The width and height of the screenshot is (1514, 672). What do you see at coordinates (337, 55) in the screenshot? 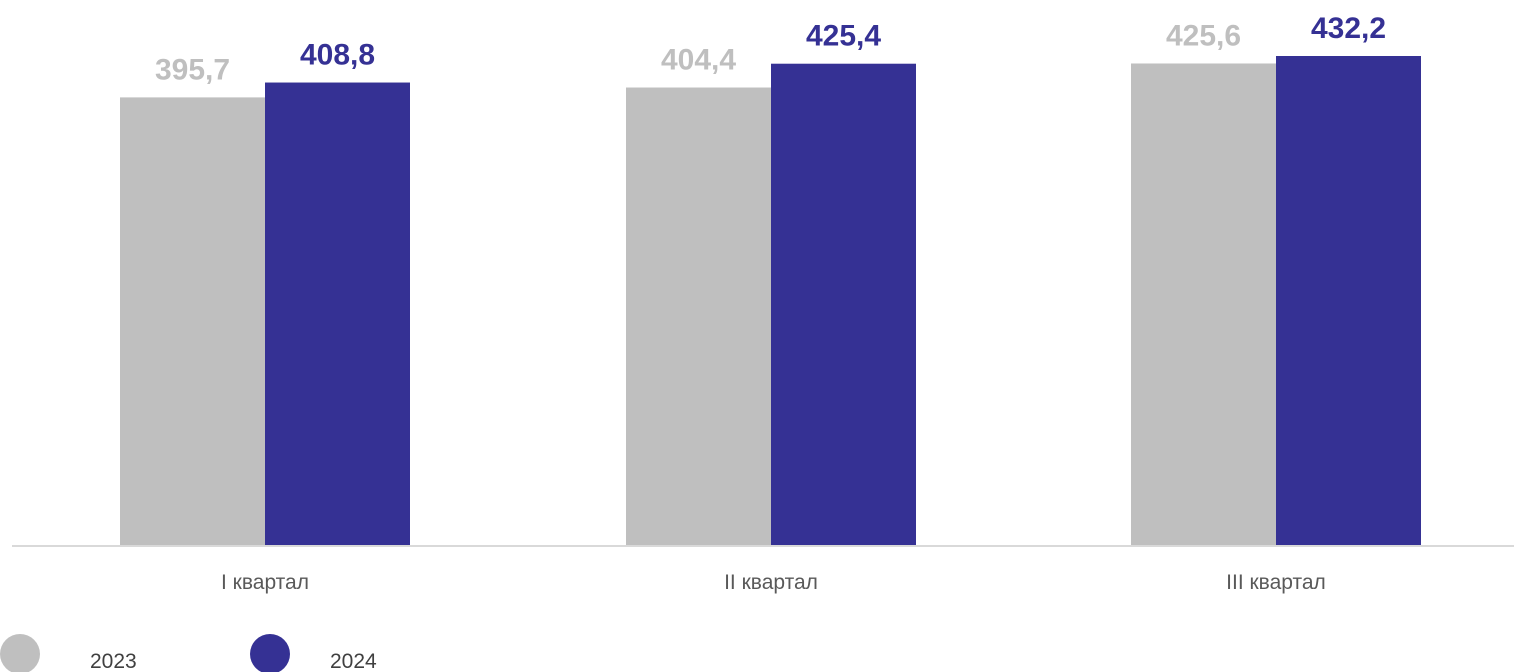
I see `value-label-2024-1: 408,8` at bounding box center [337, 55].